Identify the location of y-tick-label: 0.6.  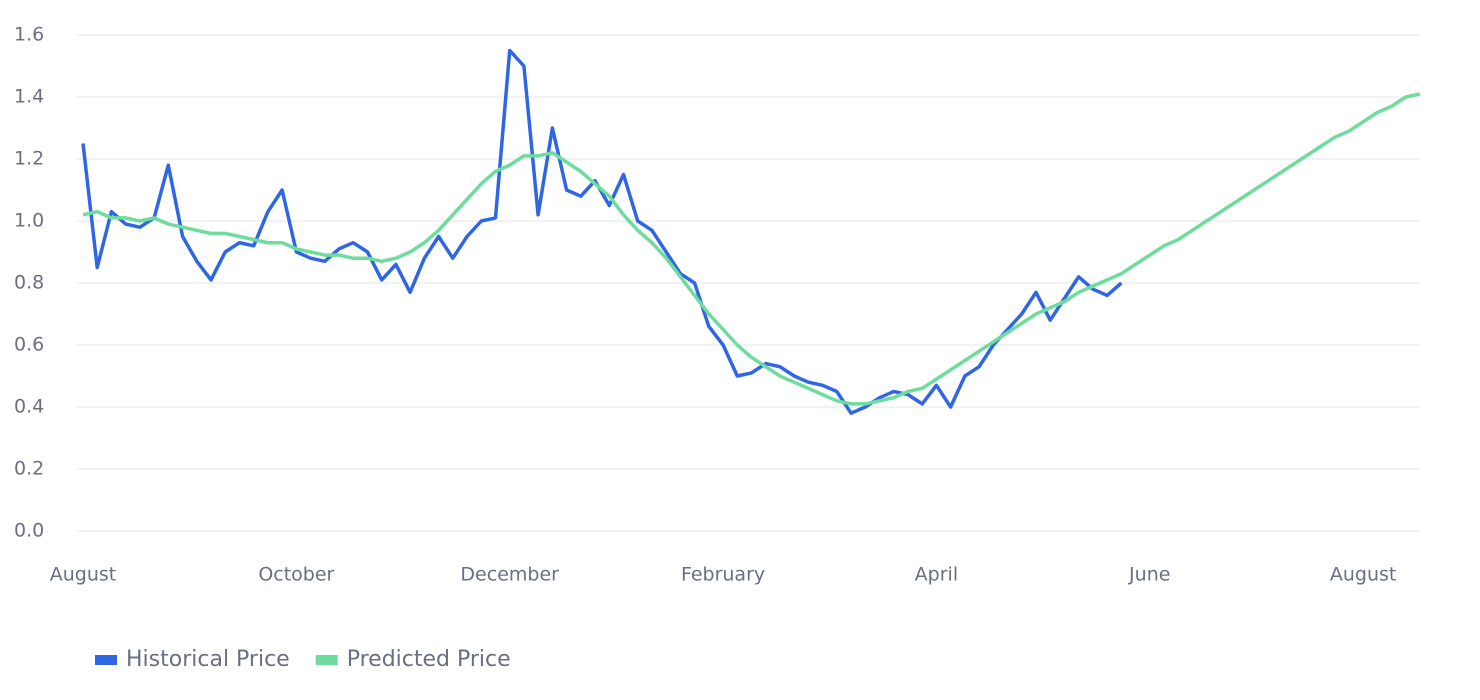
(29, 345).